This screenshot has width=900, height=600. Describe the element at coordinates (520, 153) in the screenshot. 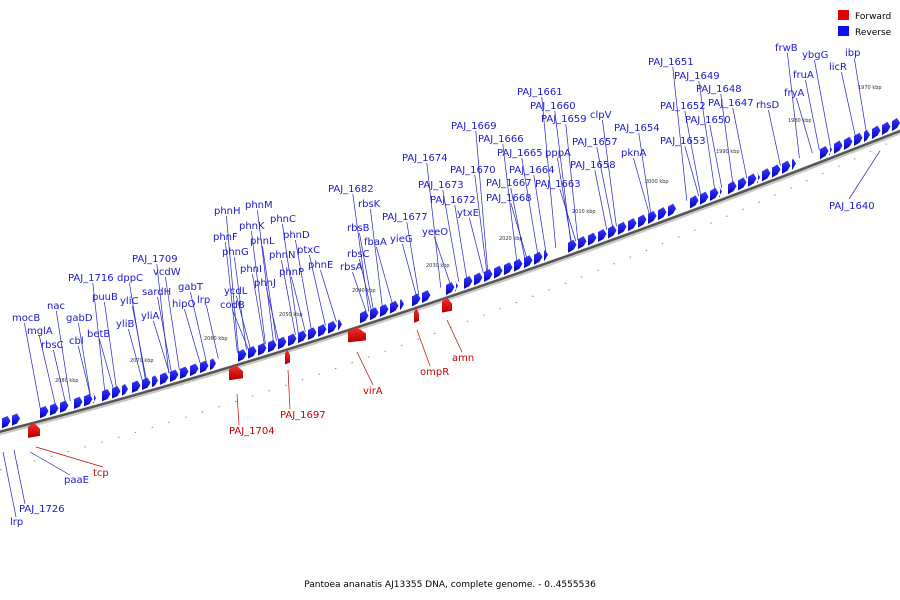

I see `gene-label-reverse: PAJ_1665` at that location.